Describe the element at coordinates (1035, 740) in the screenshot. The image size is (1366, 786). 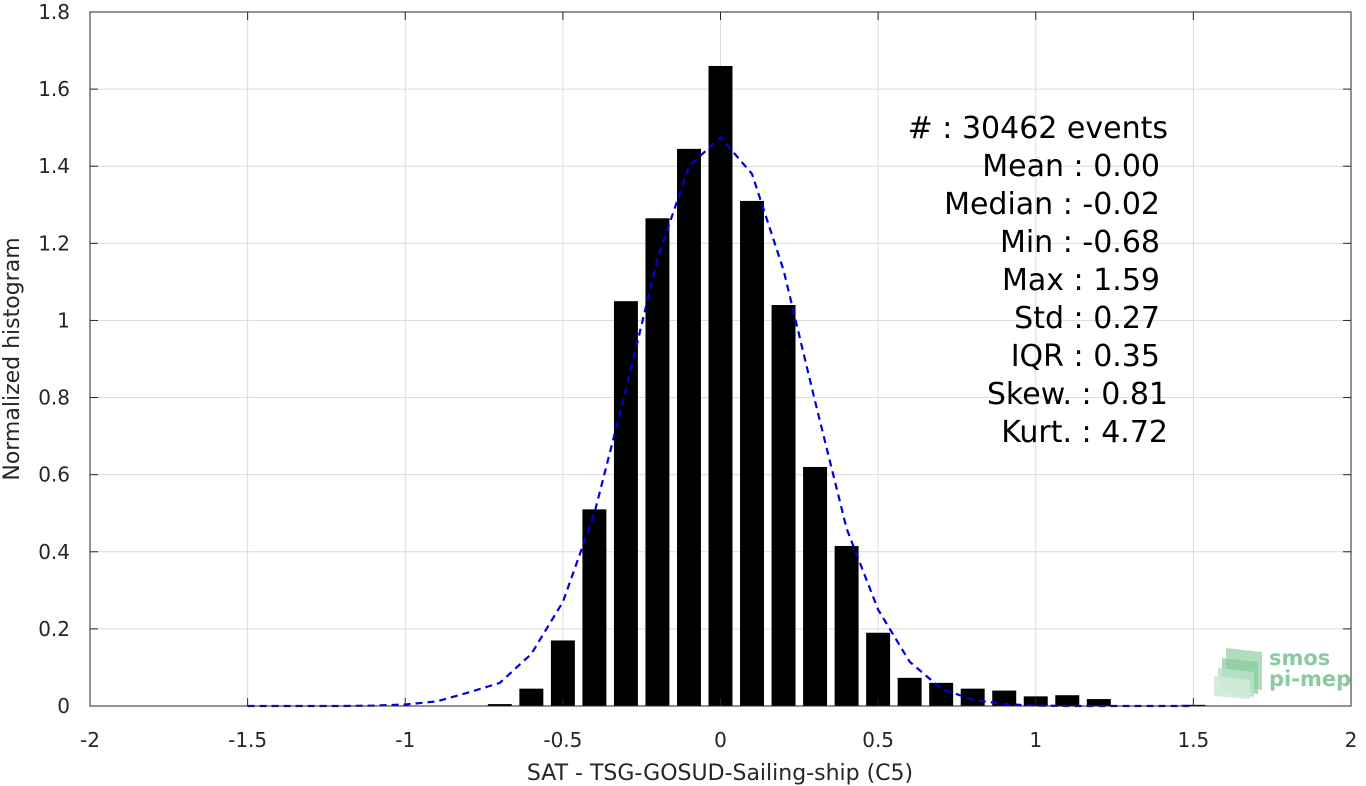
I see `x-tick-label: 1` at that location.